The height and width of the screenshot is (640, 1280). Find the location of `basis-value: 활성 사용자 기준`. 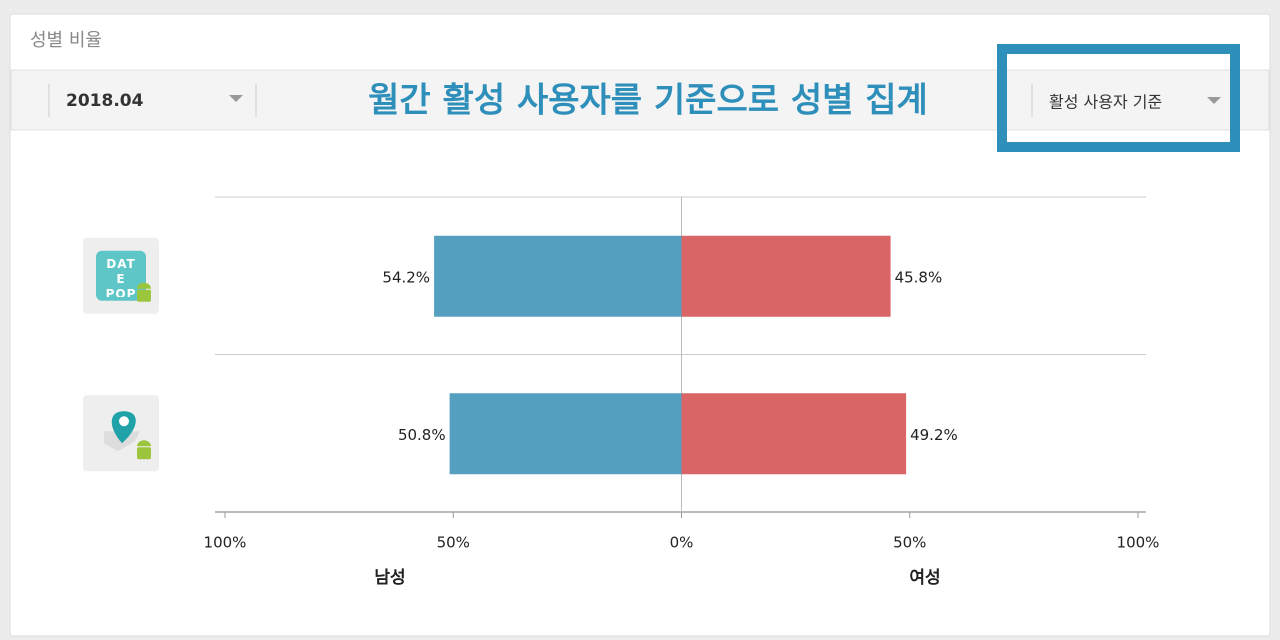

basis-value: 활성 사용자 기준 is located at coordinates (1105, 102).